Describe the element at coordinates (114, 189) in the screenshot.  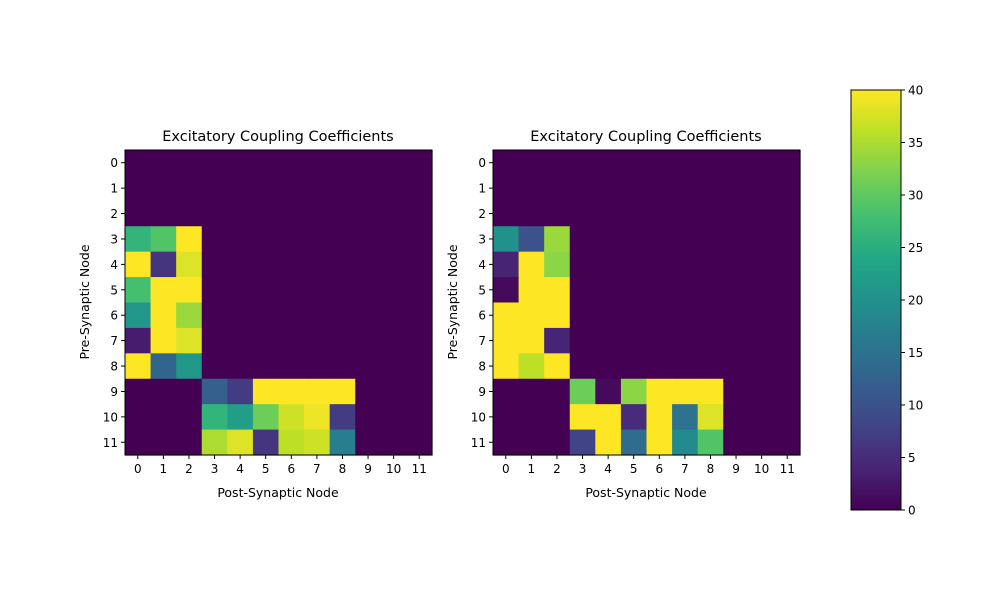
I see `y-tick-label: 1` at that location.